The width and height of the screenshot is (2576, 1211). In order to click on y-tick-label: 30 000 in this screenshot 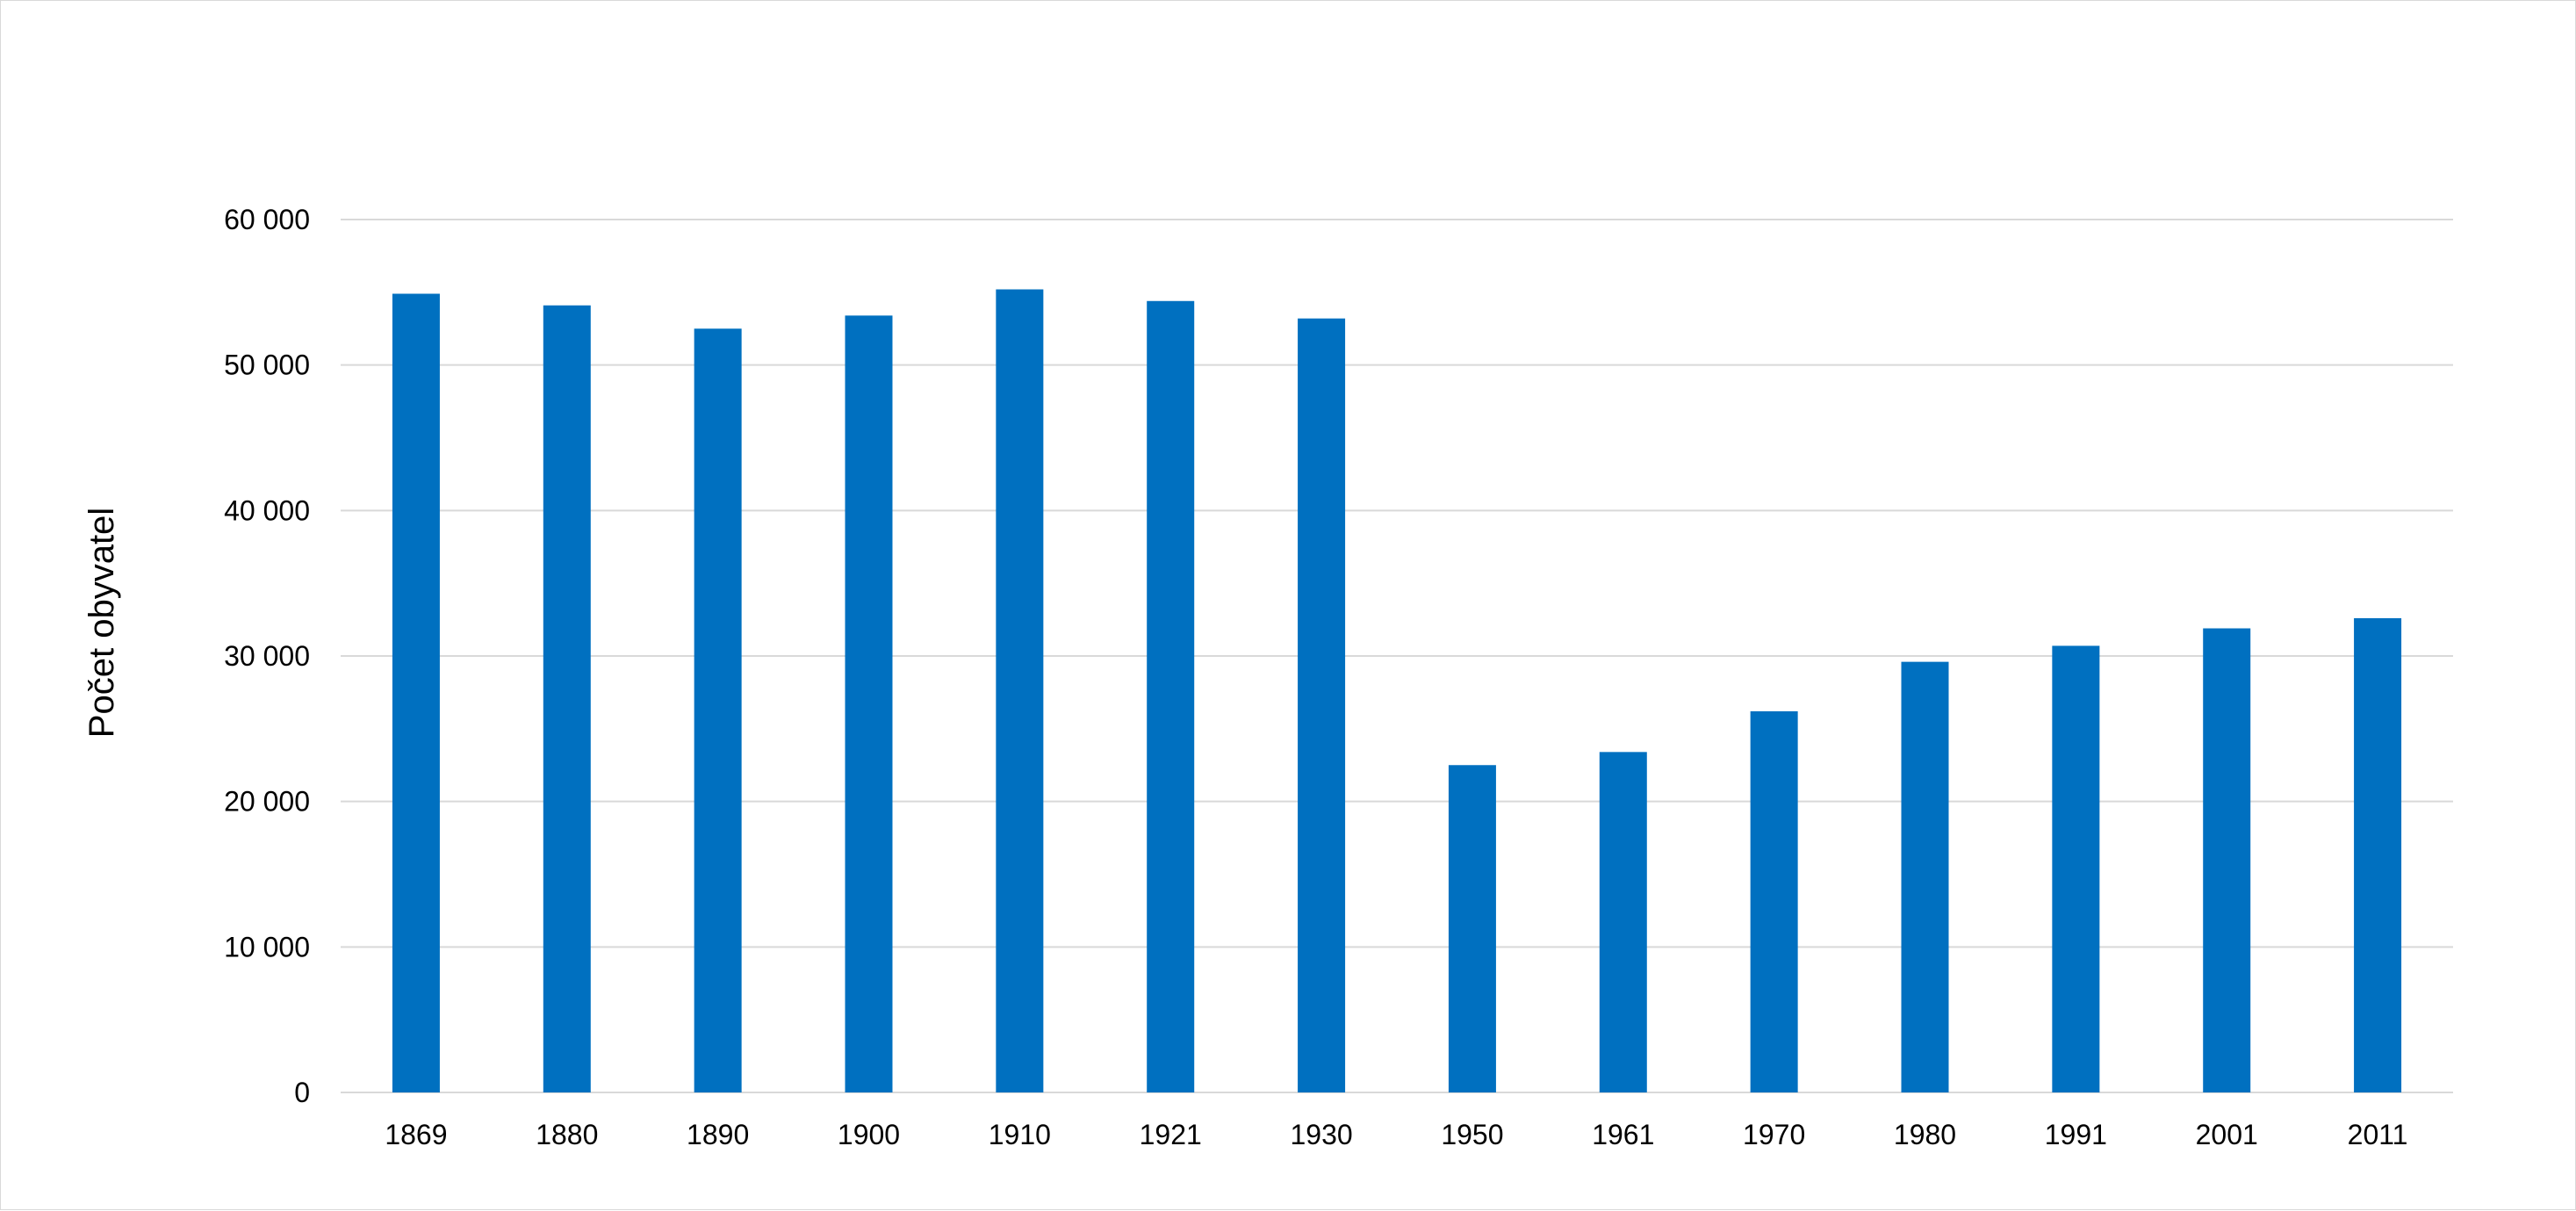, I will do `click(267, 656)`.